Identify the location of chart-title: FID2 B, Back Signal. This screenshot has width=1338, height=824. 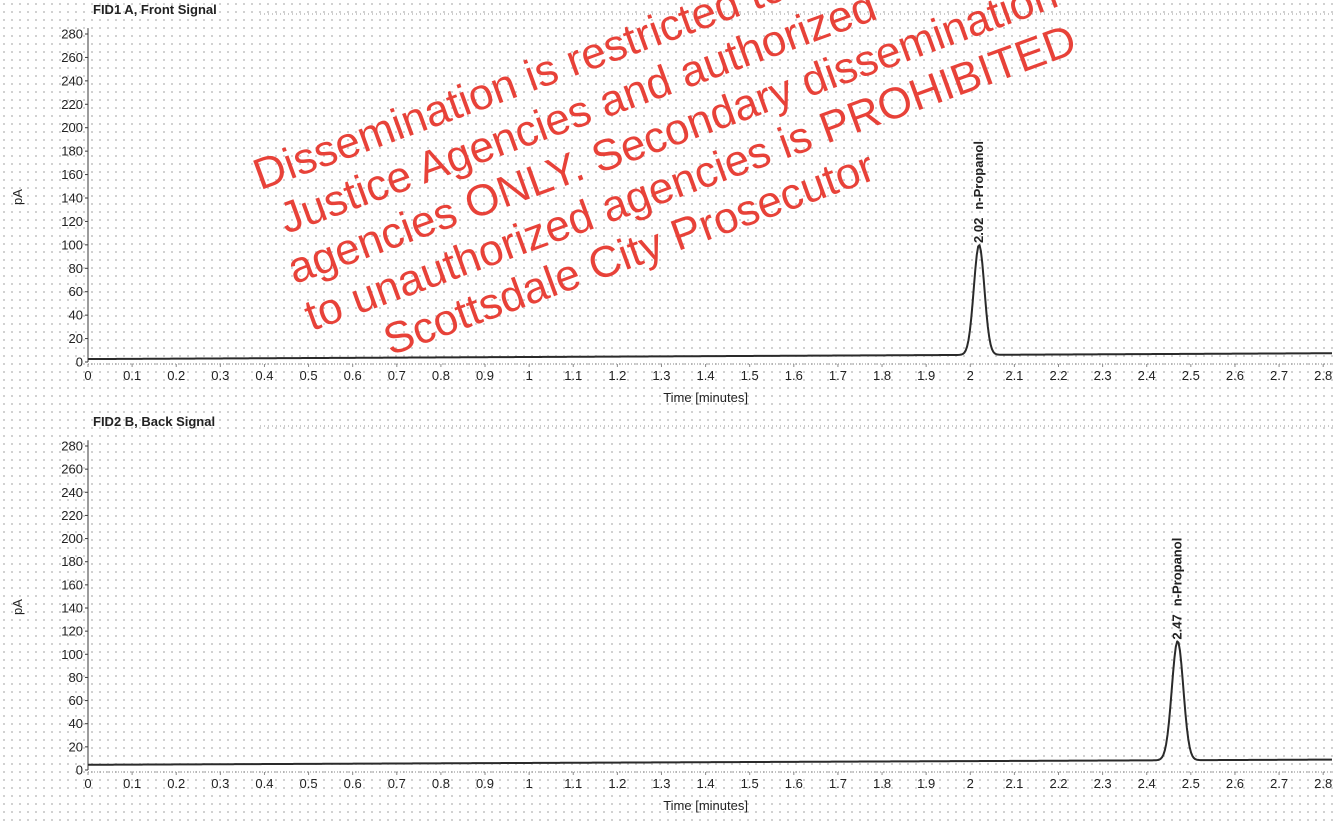
(154, 421).